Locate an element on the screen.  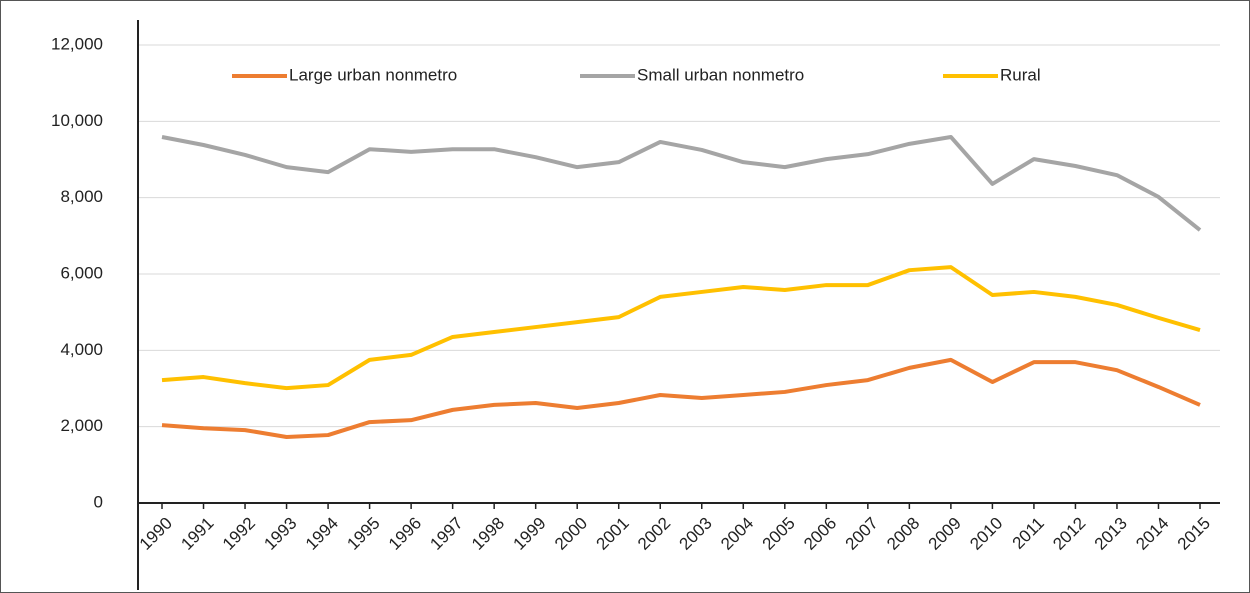
y-tick-label: 8,000 is located at coordinates (81, 196).